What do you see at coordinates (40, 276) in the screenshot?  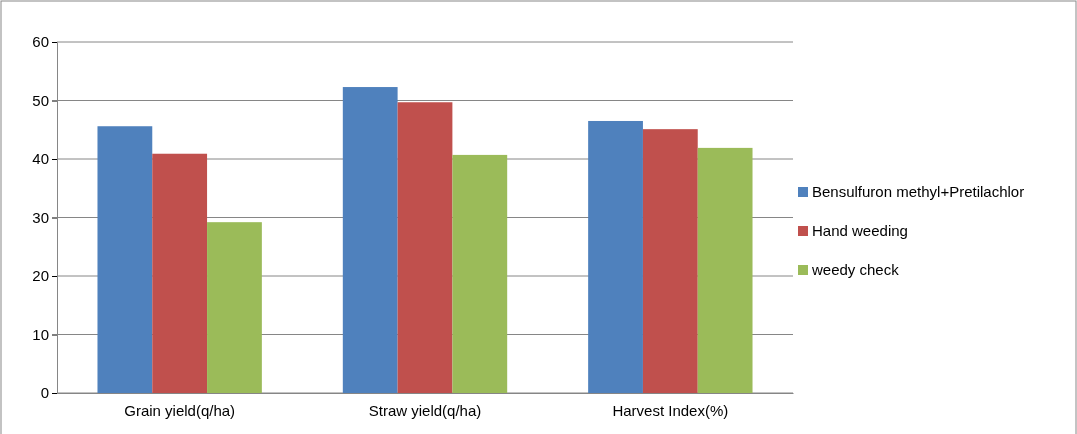 I see `y-tick-label: 20` at bounding box center [40, 276].